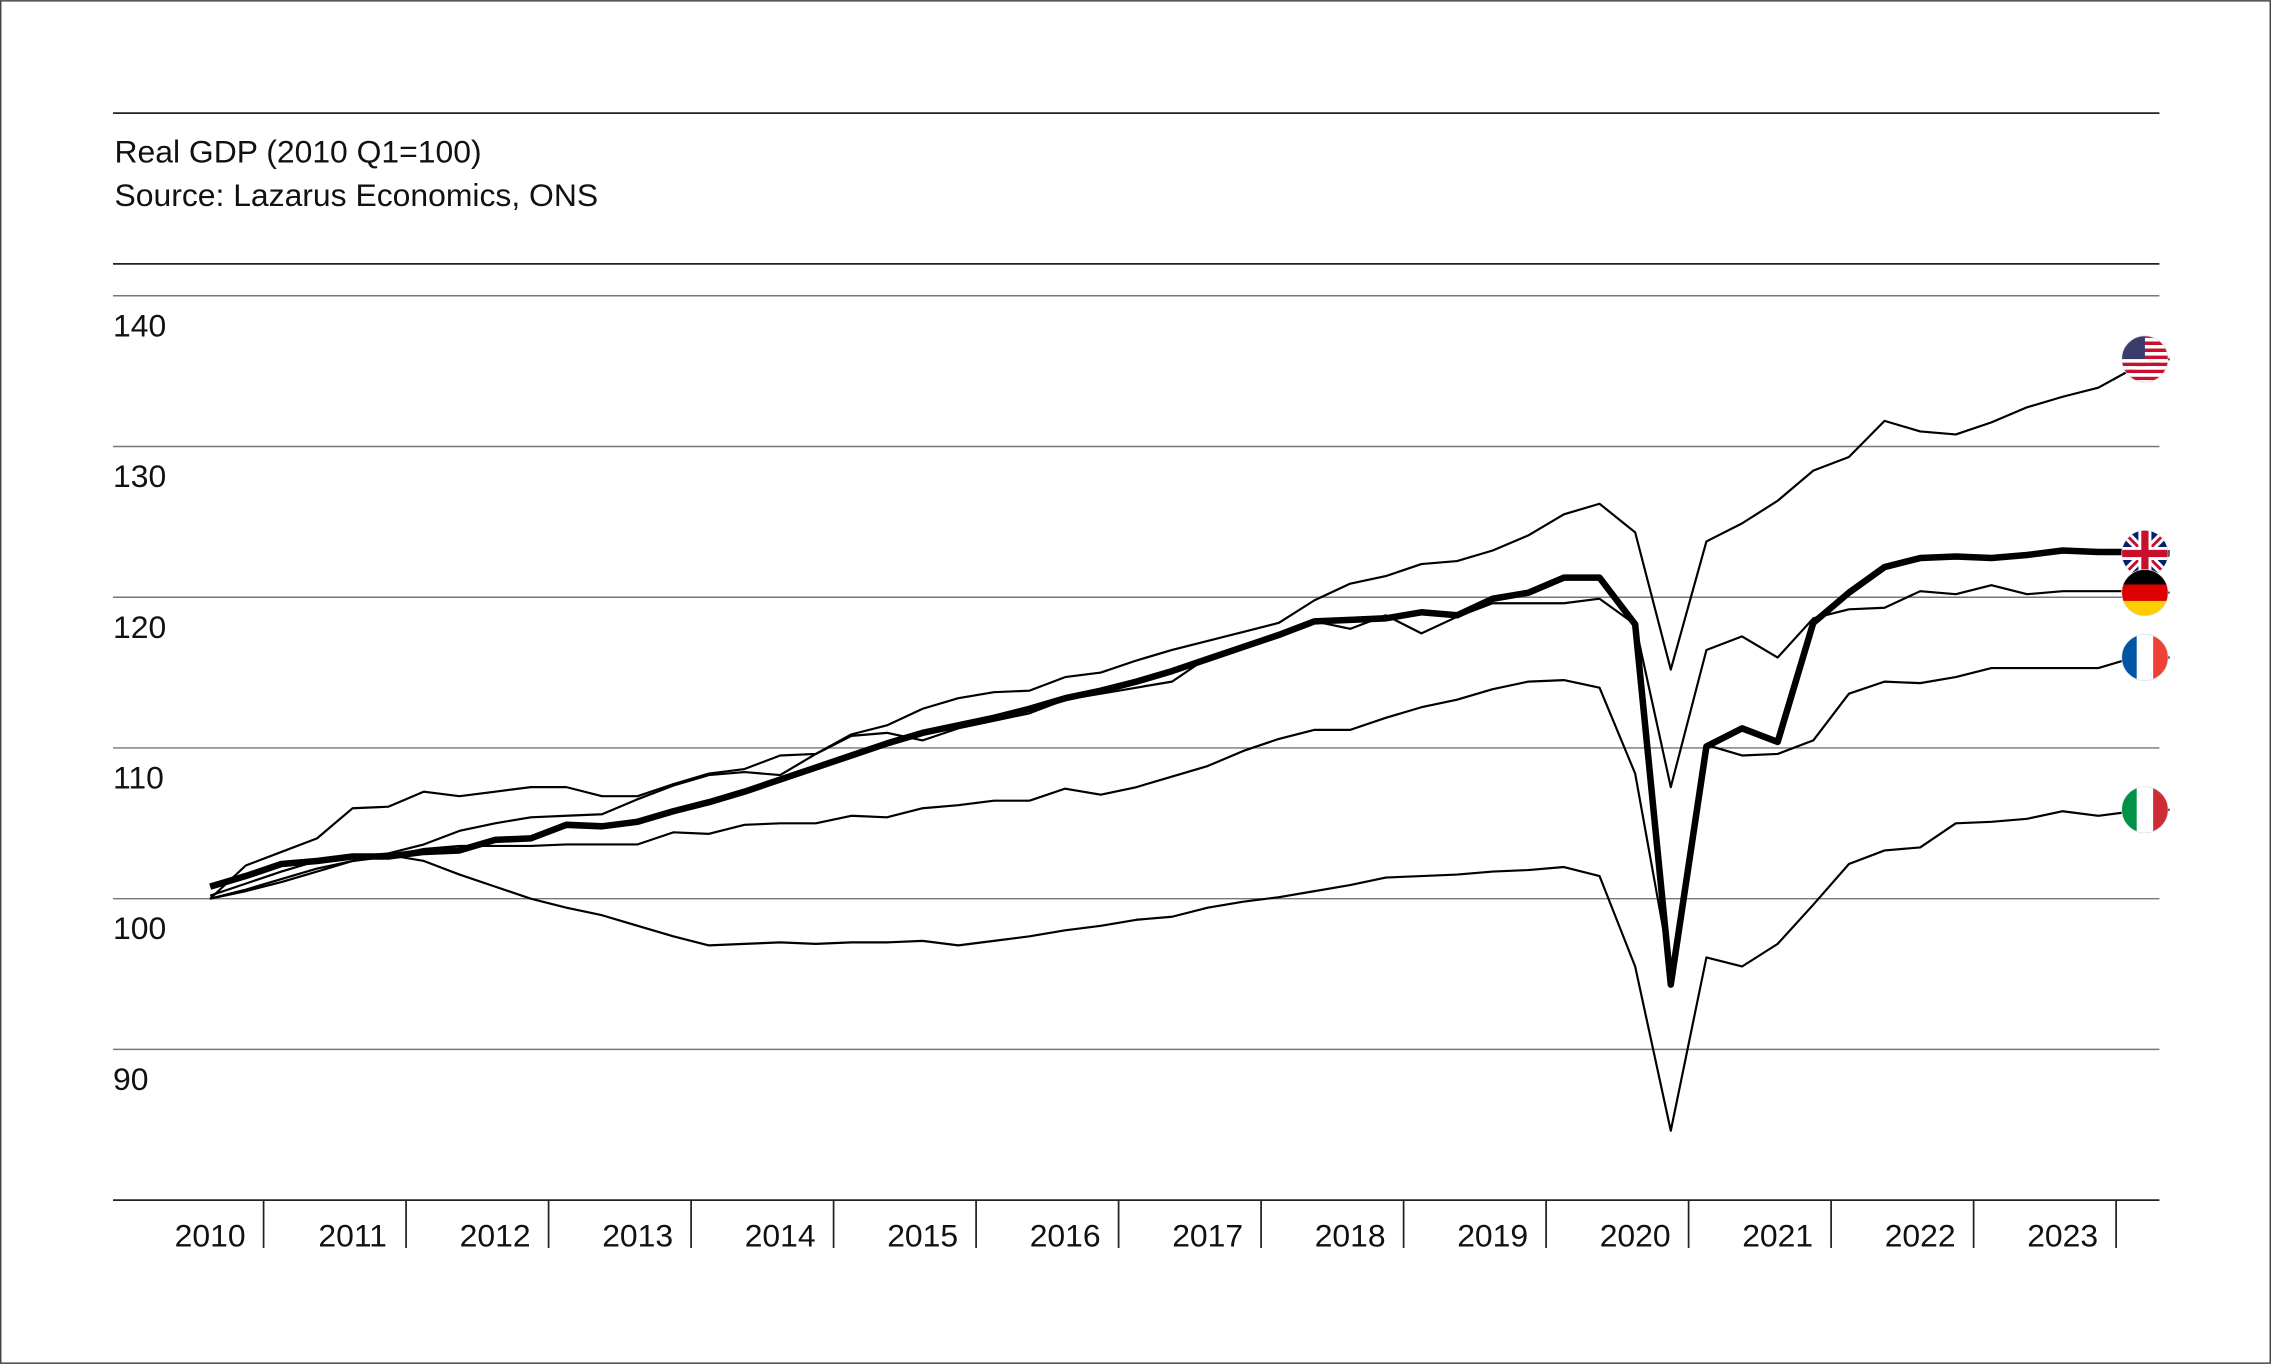 The width and height of the screenshot is (2271, 1364). Describe the element at coordinates (1777, 1235) in the screenshot. I see `x-tick-label: 2021` at that location.